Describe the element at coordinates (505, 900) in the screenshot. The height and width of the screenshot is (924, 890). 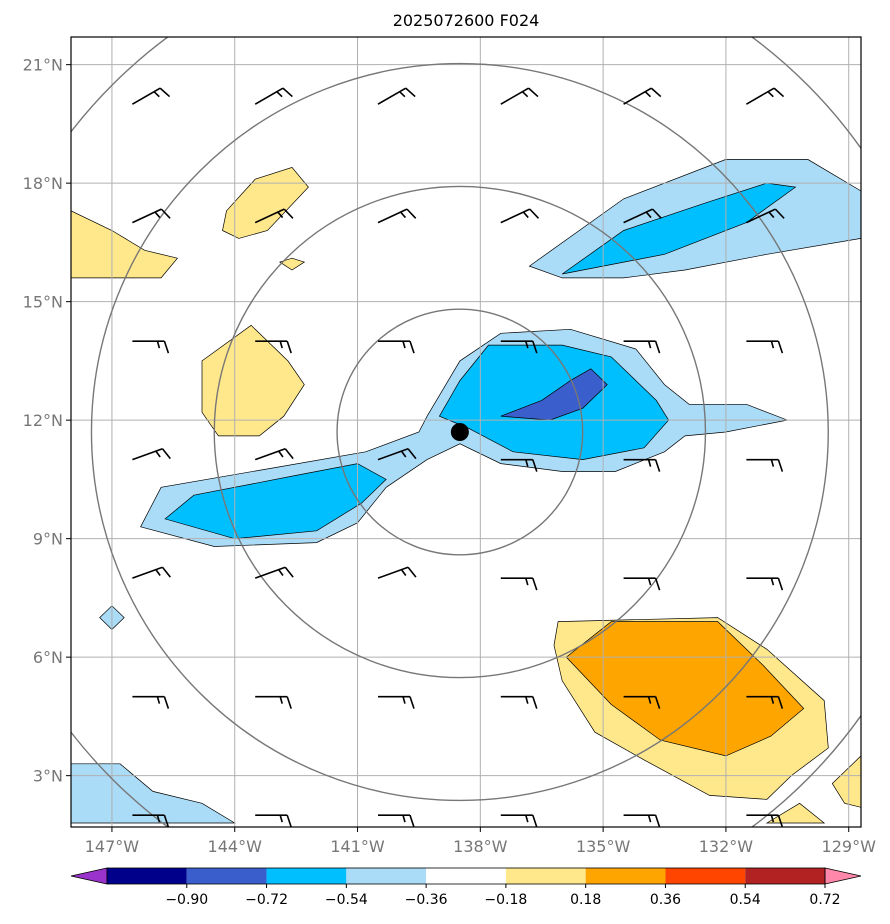
I see `colorbar-tick-label: −0.18` at that location.